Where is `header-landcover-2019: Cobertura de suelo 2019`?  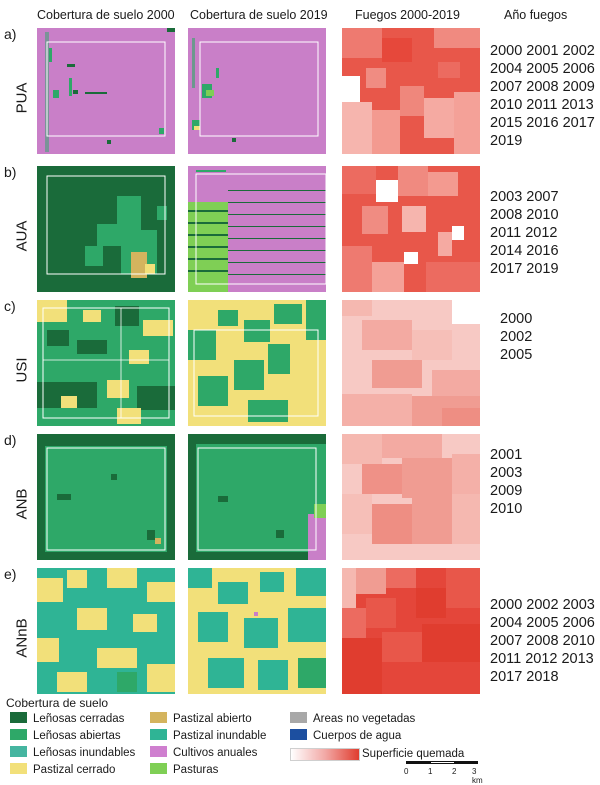
header-landcover-2019: Cobertura de suelo 2019 is located at coordinates (259, 15).